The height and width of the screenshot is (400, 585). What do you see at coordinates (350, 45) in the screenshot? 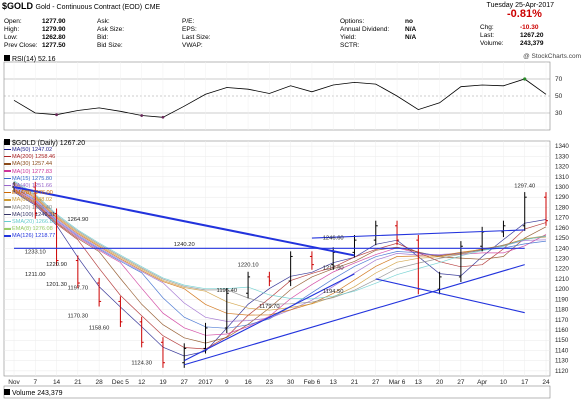
I see `quote-label: SCTR:` at bounding box center [350, 45].